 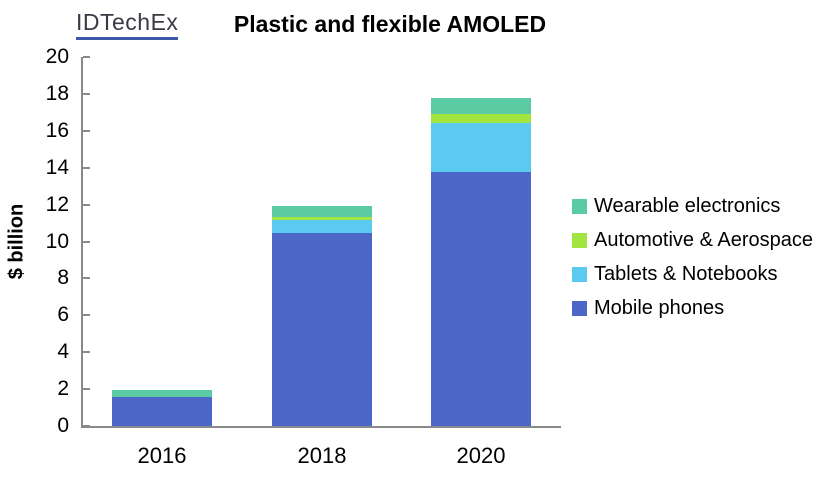 I want to click on y-tick-label: 2, so click(x=63, y=389).